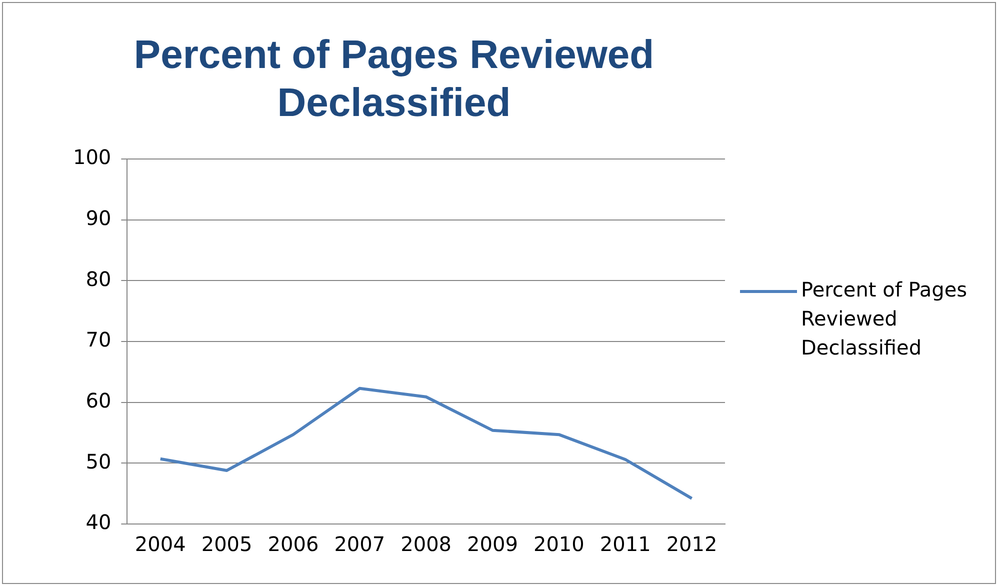 The width and height of the screenshot is (1000, 588). Describe the element at coordinates (884, 319) in the screenshot. I see `legend-label: Percent of Pages Reviewed Declassified` at that location.